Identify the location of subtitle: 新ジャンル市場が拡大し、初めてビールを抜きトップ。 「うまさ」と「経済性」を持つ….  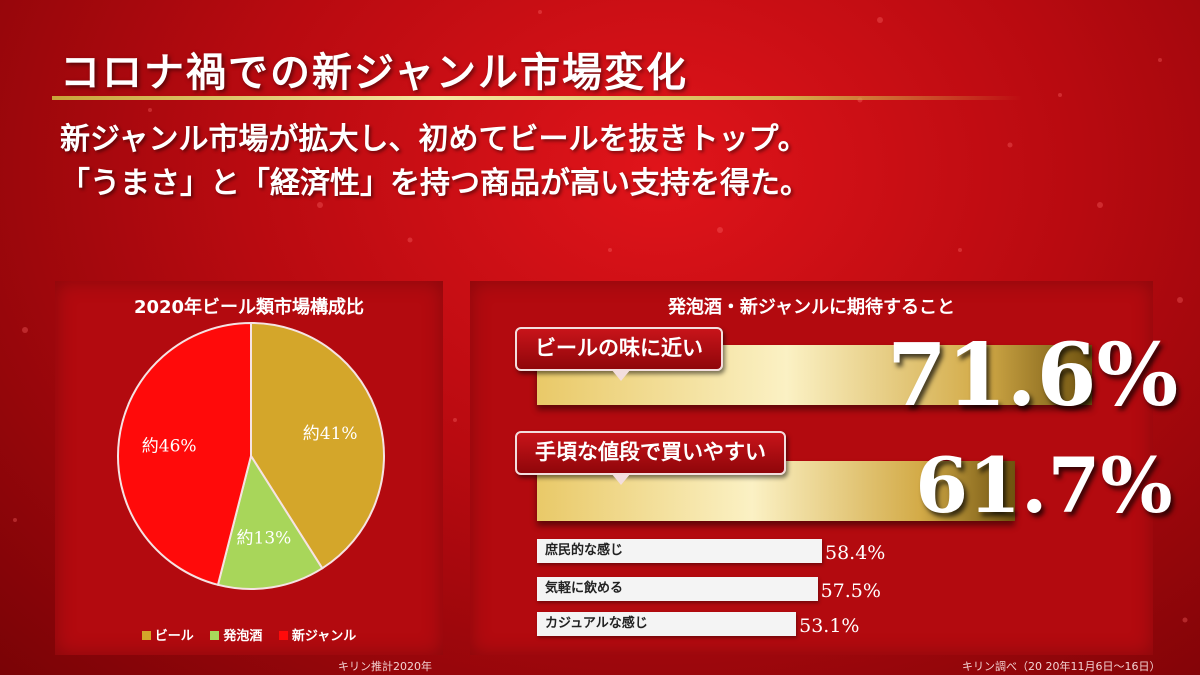
(435, 162).